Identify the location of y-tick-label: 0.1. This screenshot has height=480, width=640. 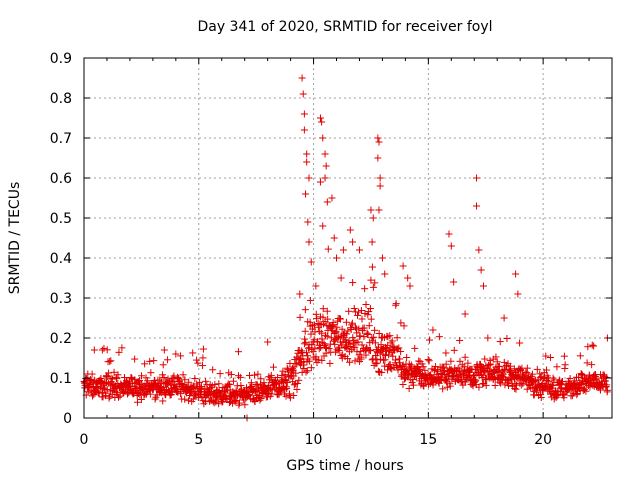
(61, 379).